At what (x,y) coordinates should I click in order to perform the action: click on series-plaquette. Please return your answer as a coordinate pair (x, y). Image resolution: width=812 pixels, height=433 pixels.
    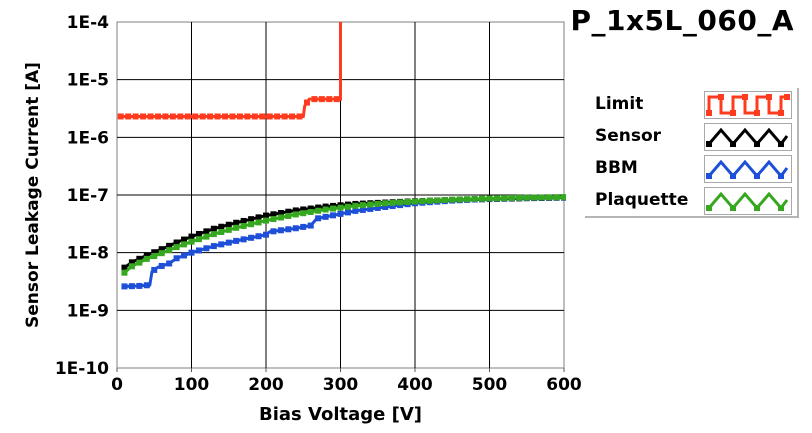
    Looking at the image, I should click on (343, 235).